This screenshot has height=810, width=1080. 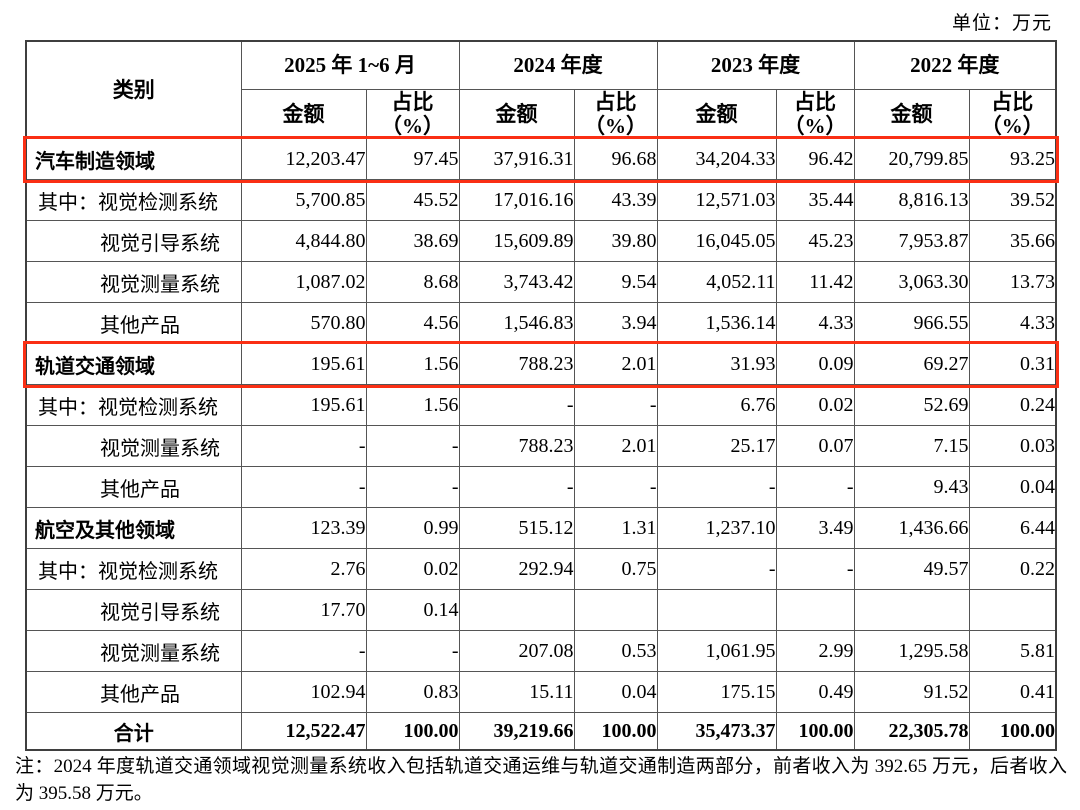 What do you see at coordinates (716, 528) in the screenshot?
I see `value-cell: 1,237.10` at bounding box center [716, 528].